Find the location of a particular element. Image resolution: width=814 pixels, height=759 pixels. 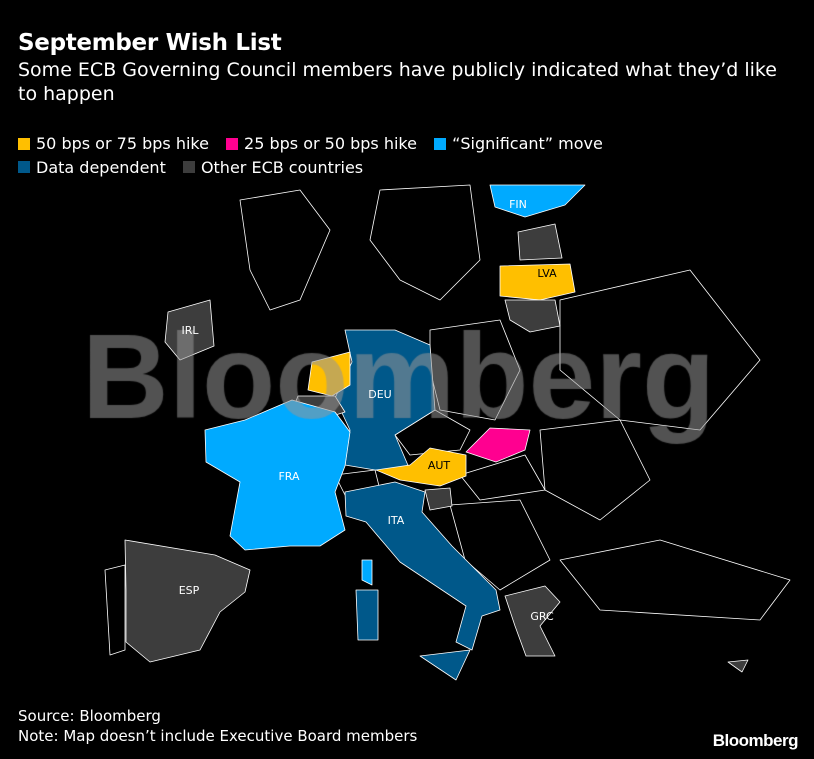

label-ita: ITA is located at coordinates (396, 520).